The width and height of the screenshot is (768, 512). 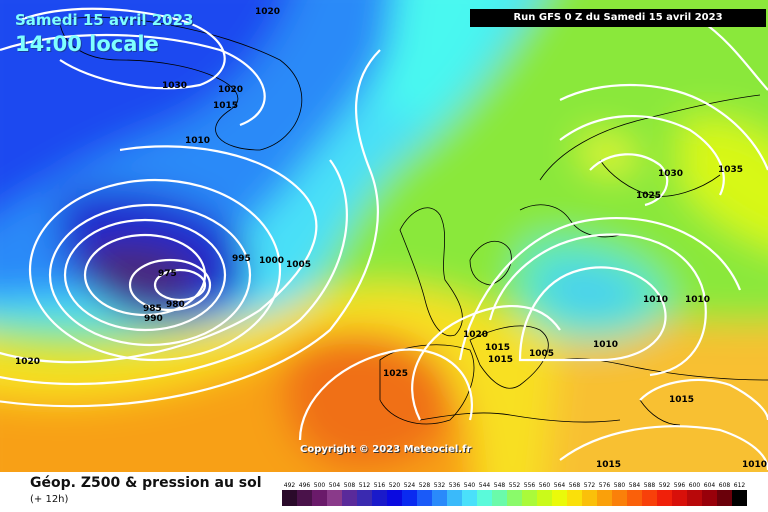 What do you see at coordinates (680, 485) in the screenshot?
I see `legend-tick-label: 596` at bounding box center [680, 485].